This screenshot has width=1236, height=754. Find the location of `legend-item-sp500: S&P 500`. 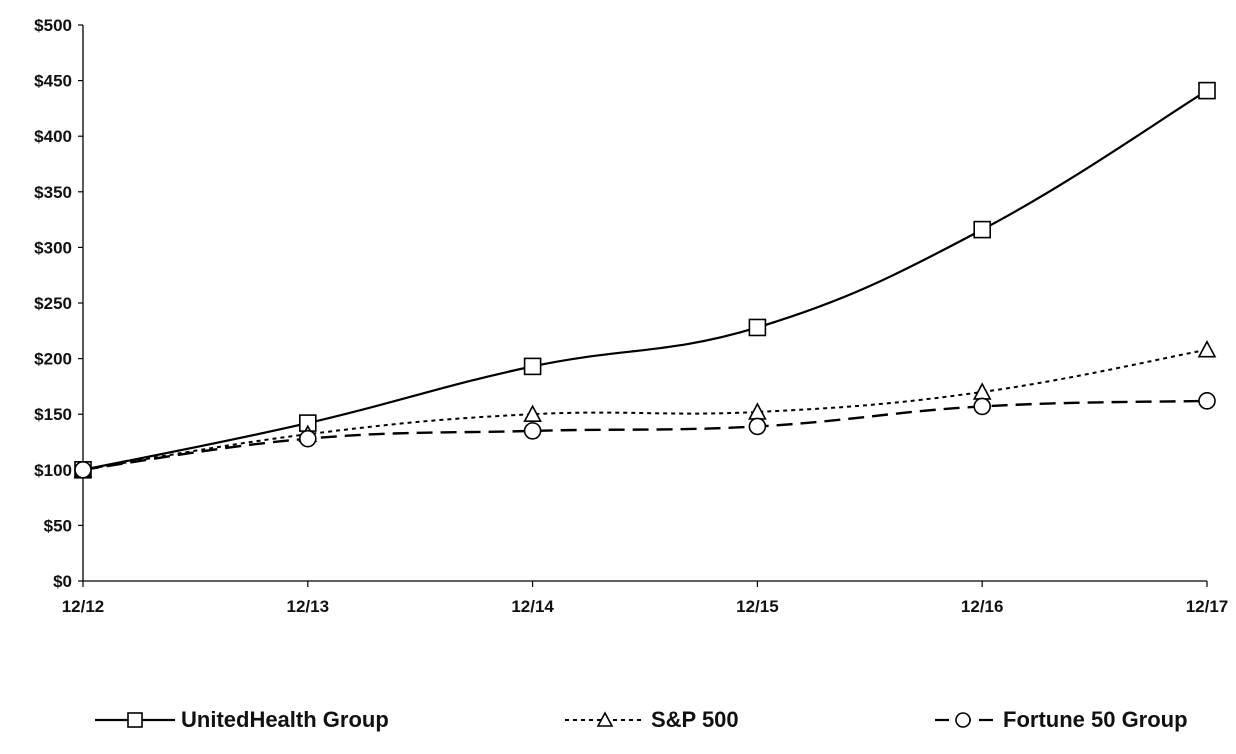

legend-item-sp500: S&P 500 is located at coordinates (652, 720).